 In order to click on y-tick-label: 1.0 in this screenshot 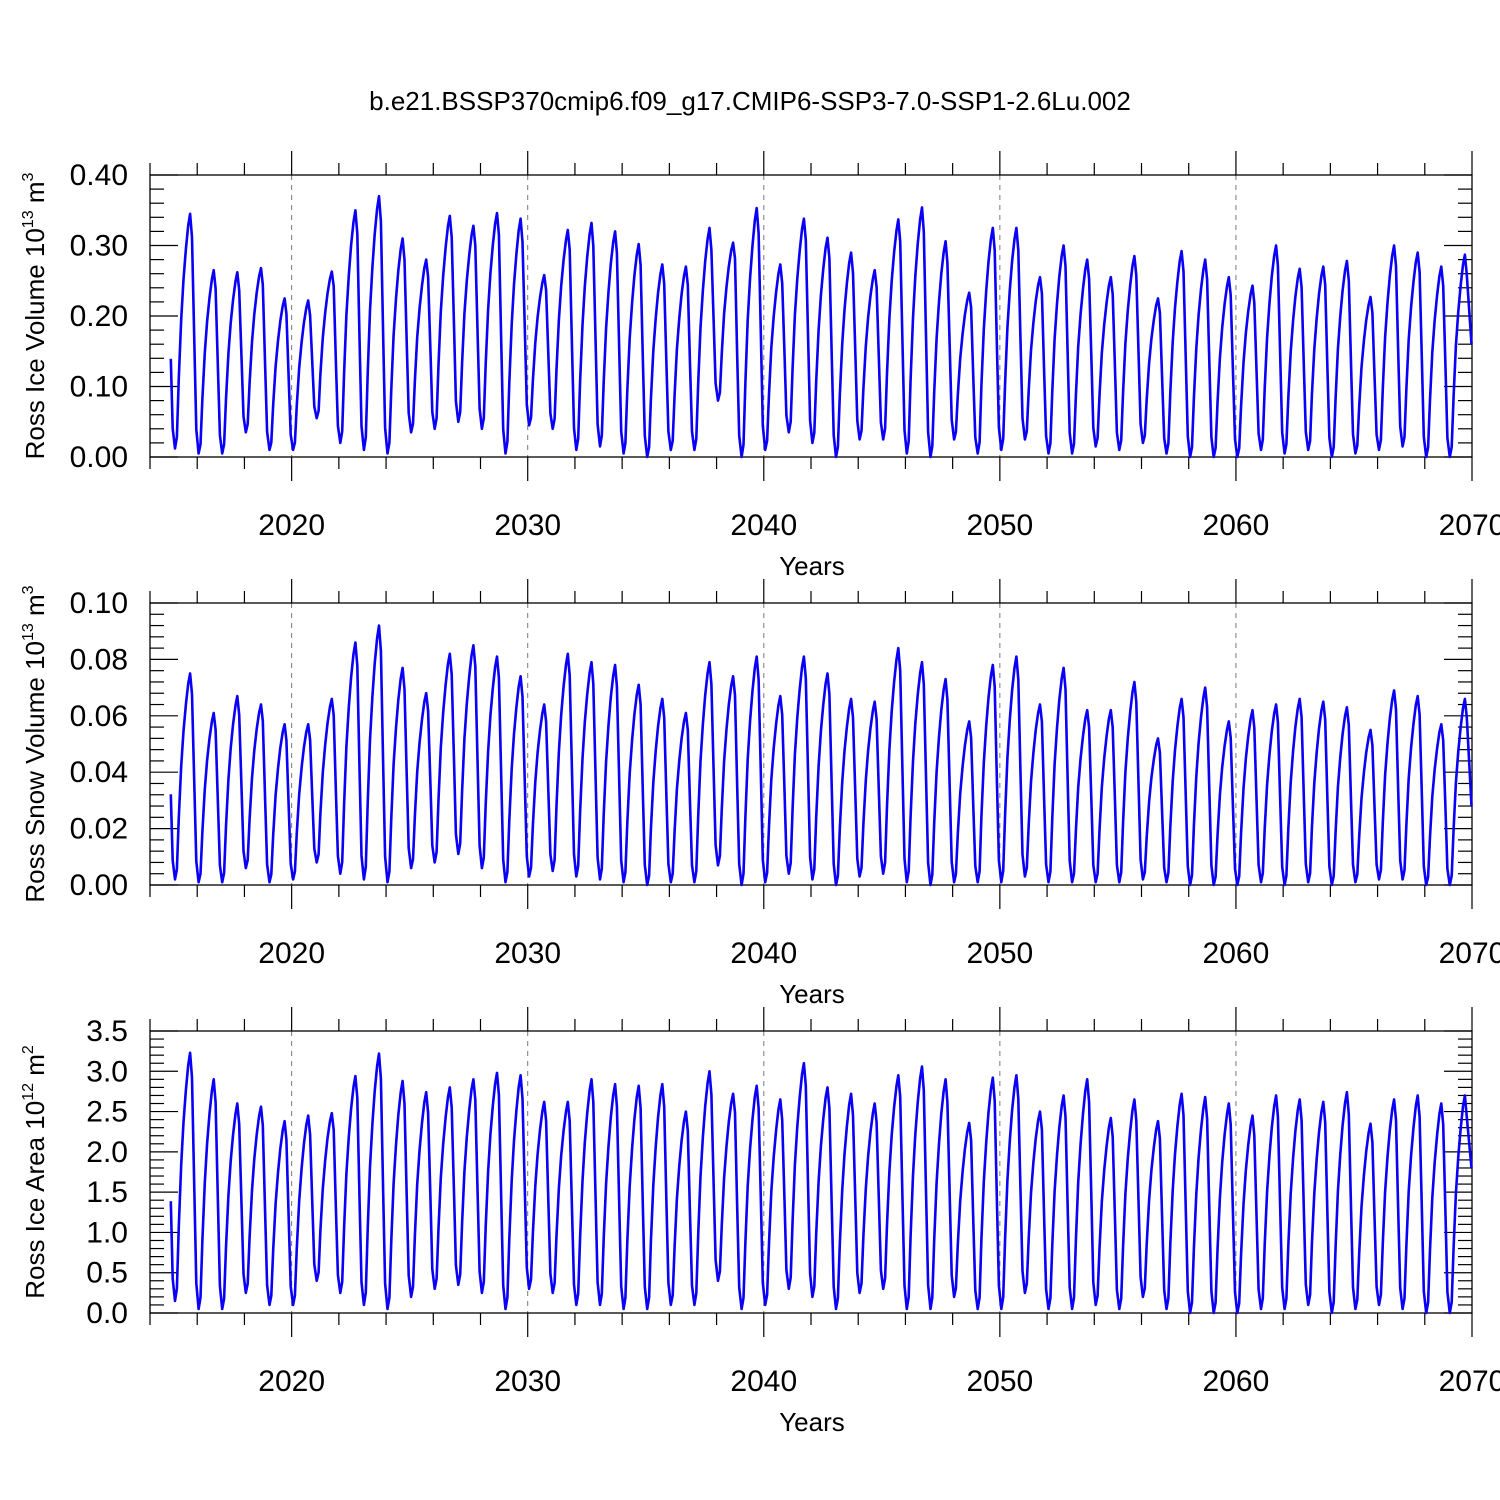, I will do `click(107, 1232)`.